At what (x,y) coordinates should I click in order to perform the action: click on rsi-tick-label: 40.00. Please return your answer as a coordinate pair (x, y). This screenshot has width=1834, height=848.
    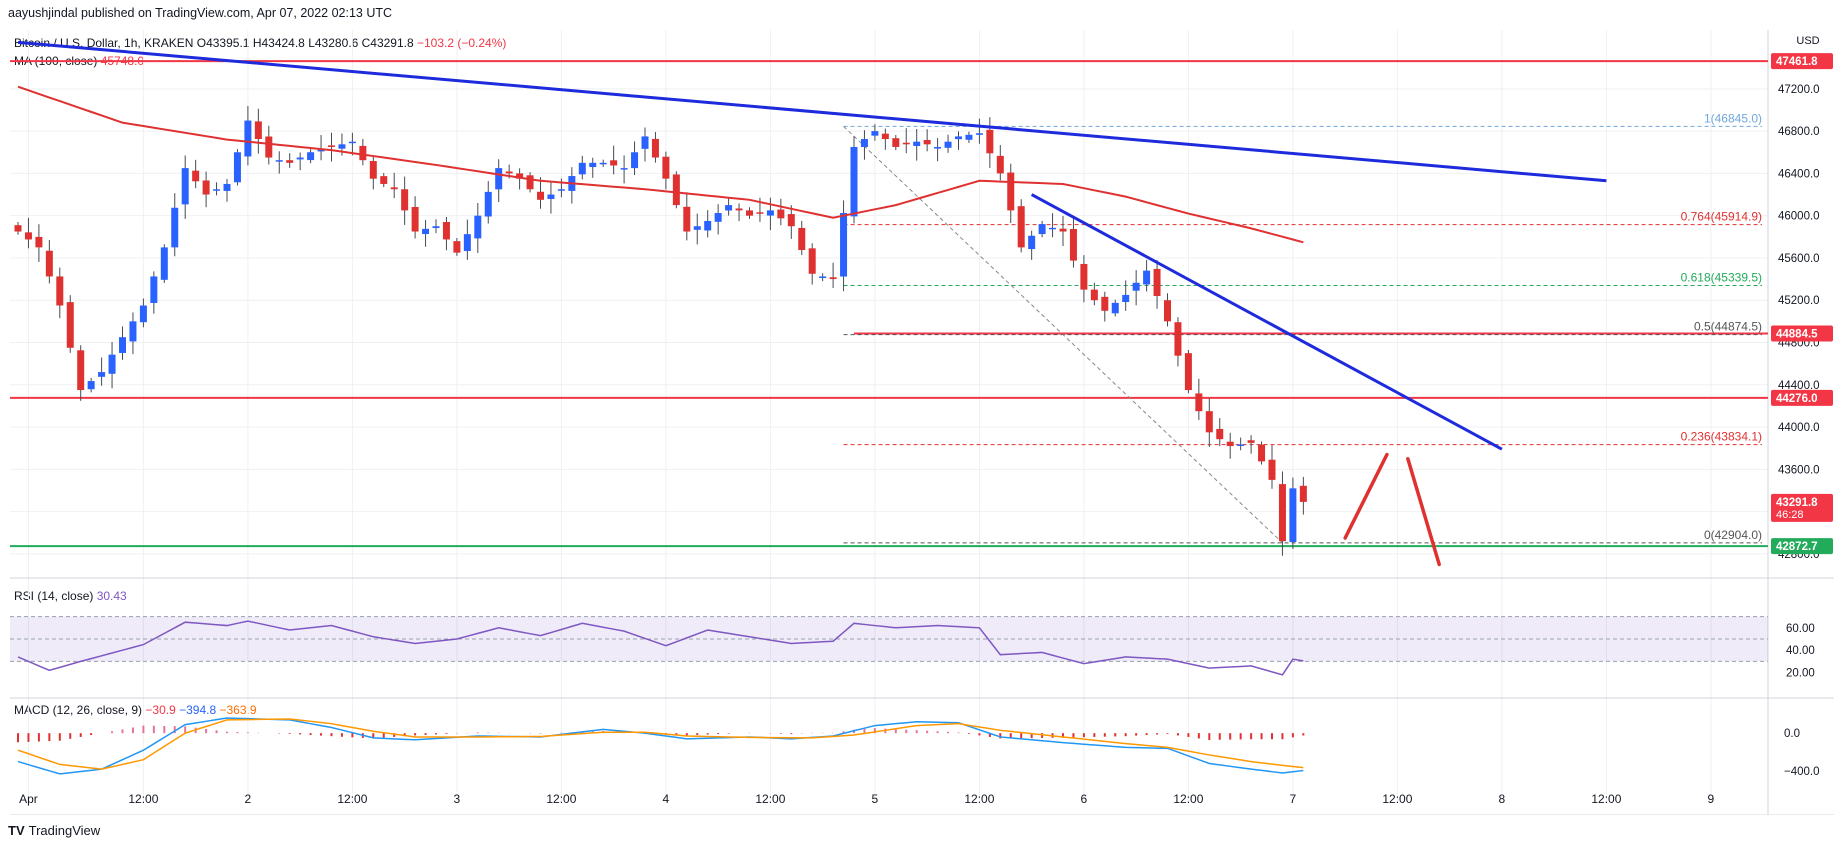
    Looking at the image, I should click on (1800, 651).